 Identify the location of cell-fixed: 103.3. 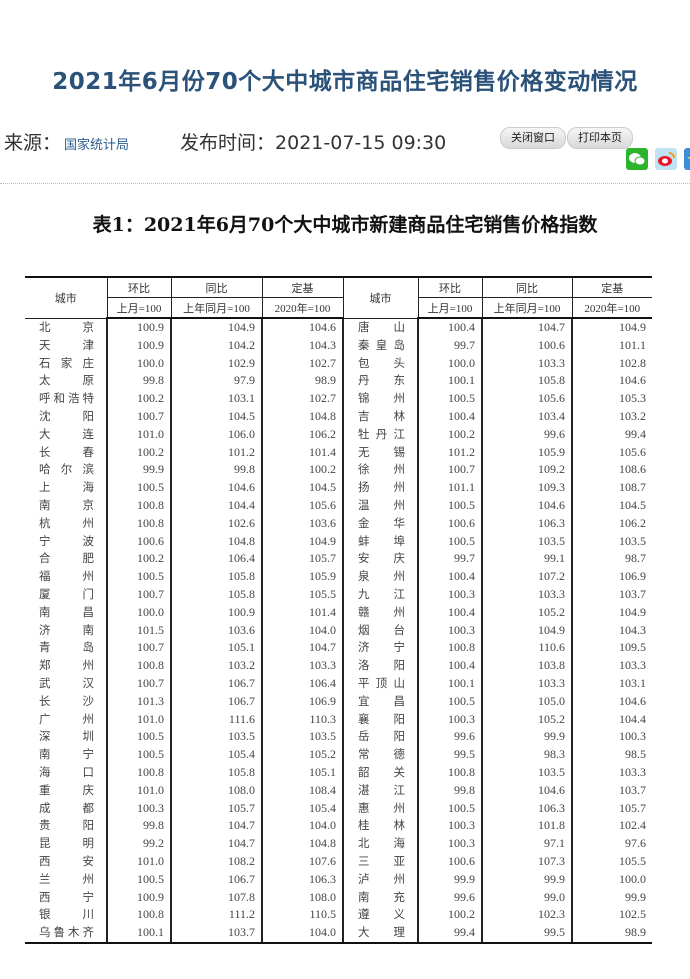
(302, 666).